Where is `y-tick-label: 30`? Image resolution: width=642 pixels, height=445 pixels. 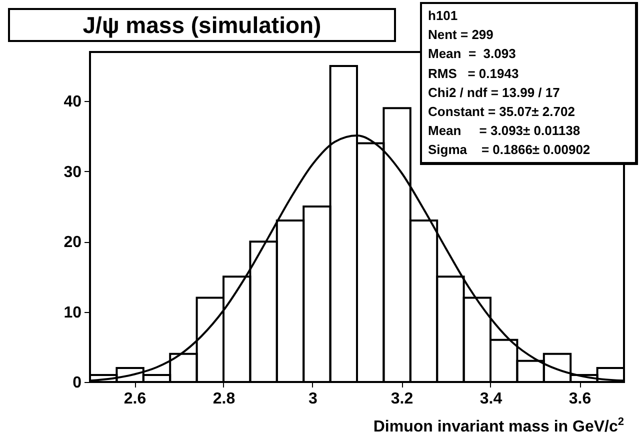 y-tick-label: 30 is located at coordinates (73, 172).